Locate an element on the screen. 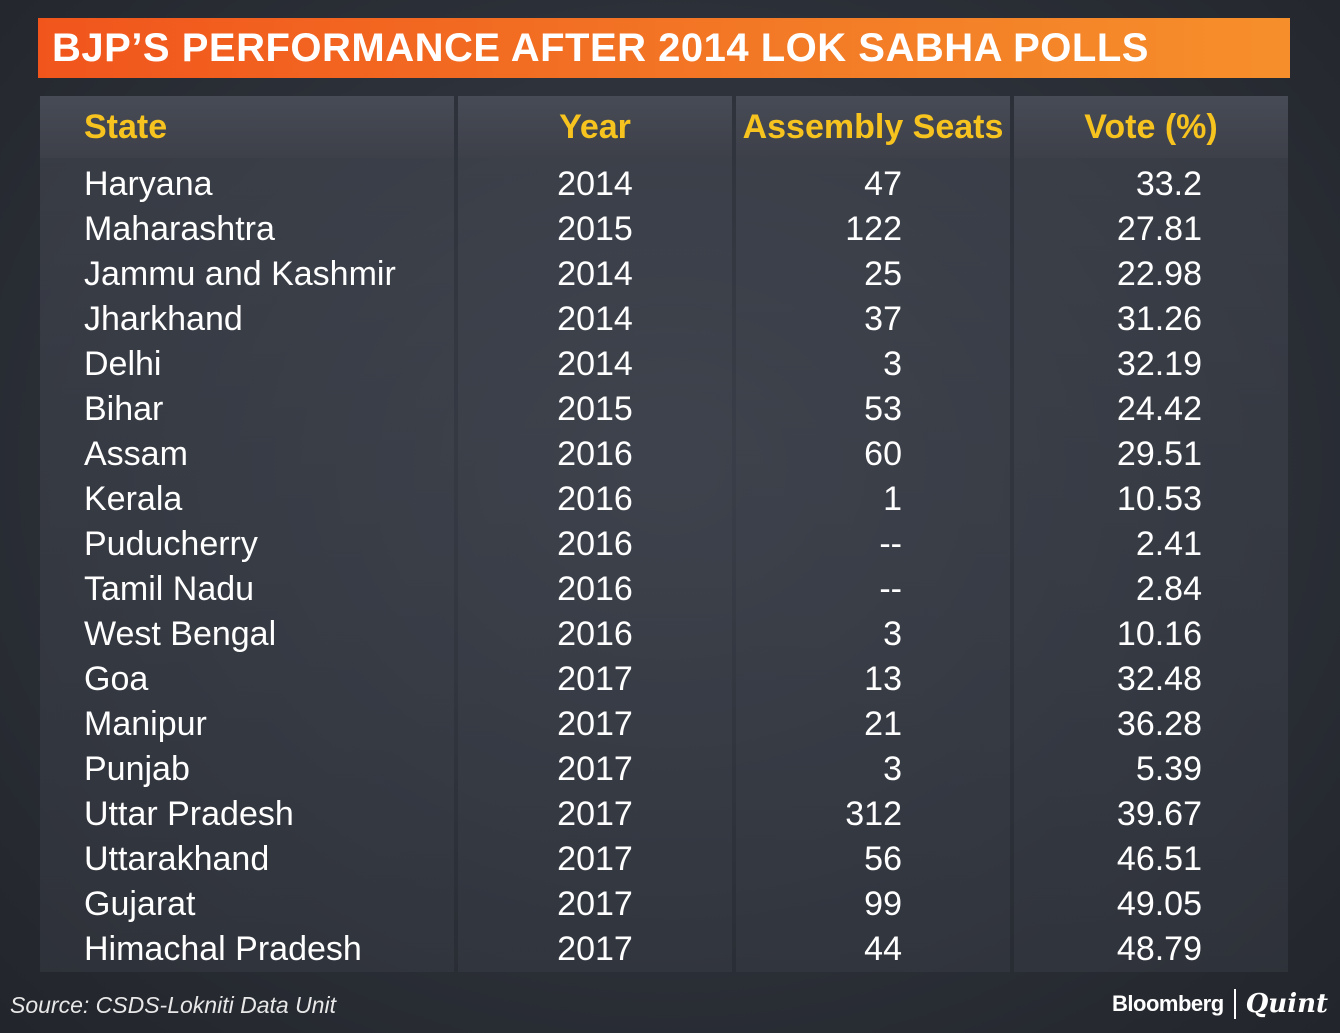  cell-vote: 10.16 is located at coordinates (1159, 634).